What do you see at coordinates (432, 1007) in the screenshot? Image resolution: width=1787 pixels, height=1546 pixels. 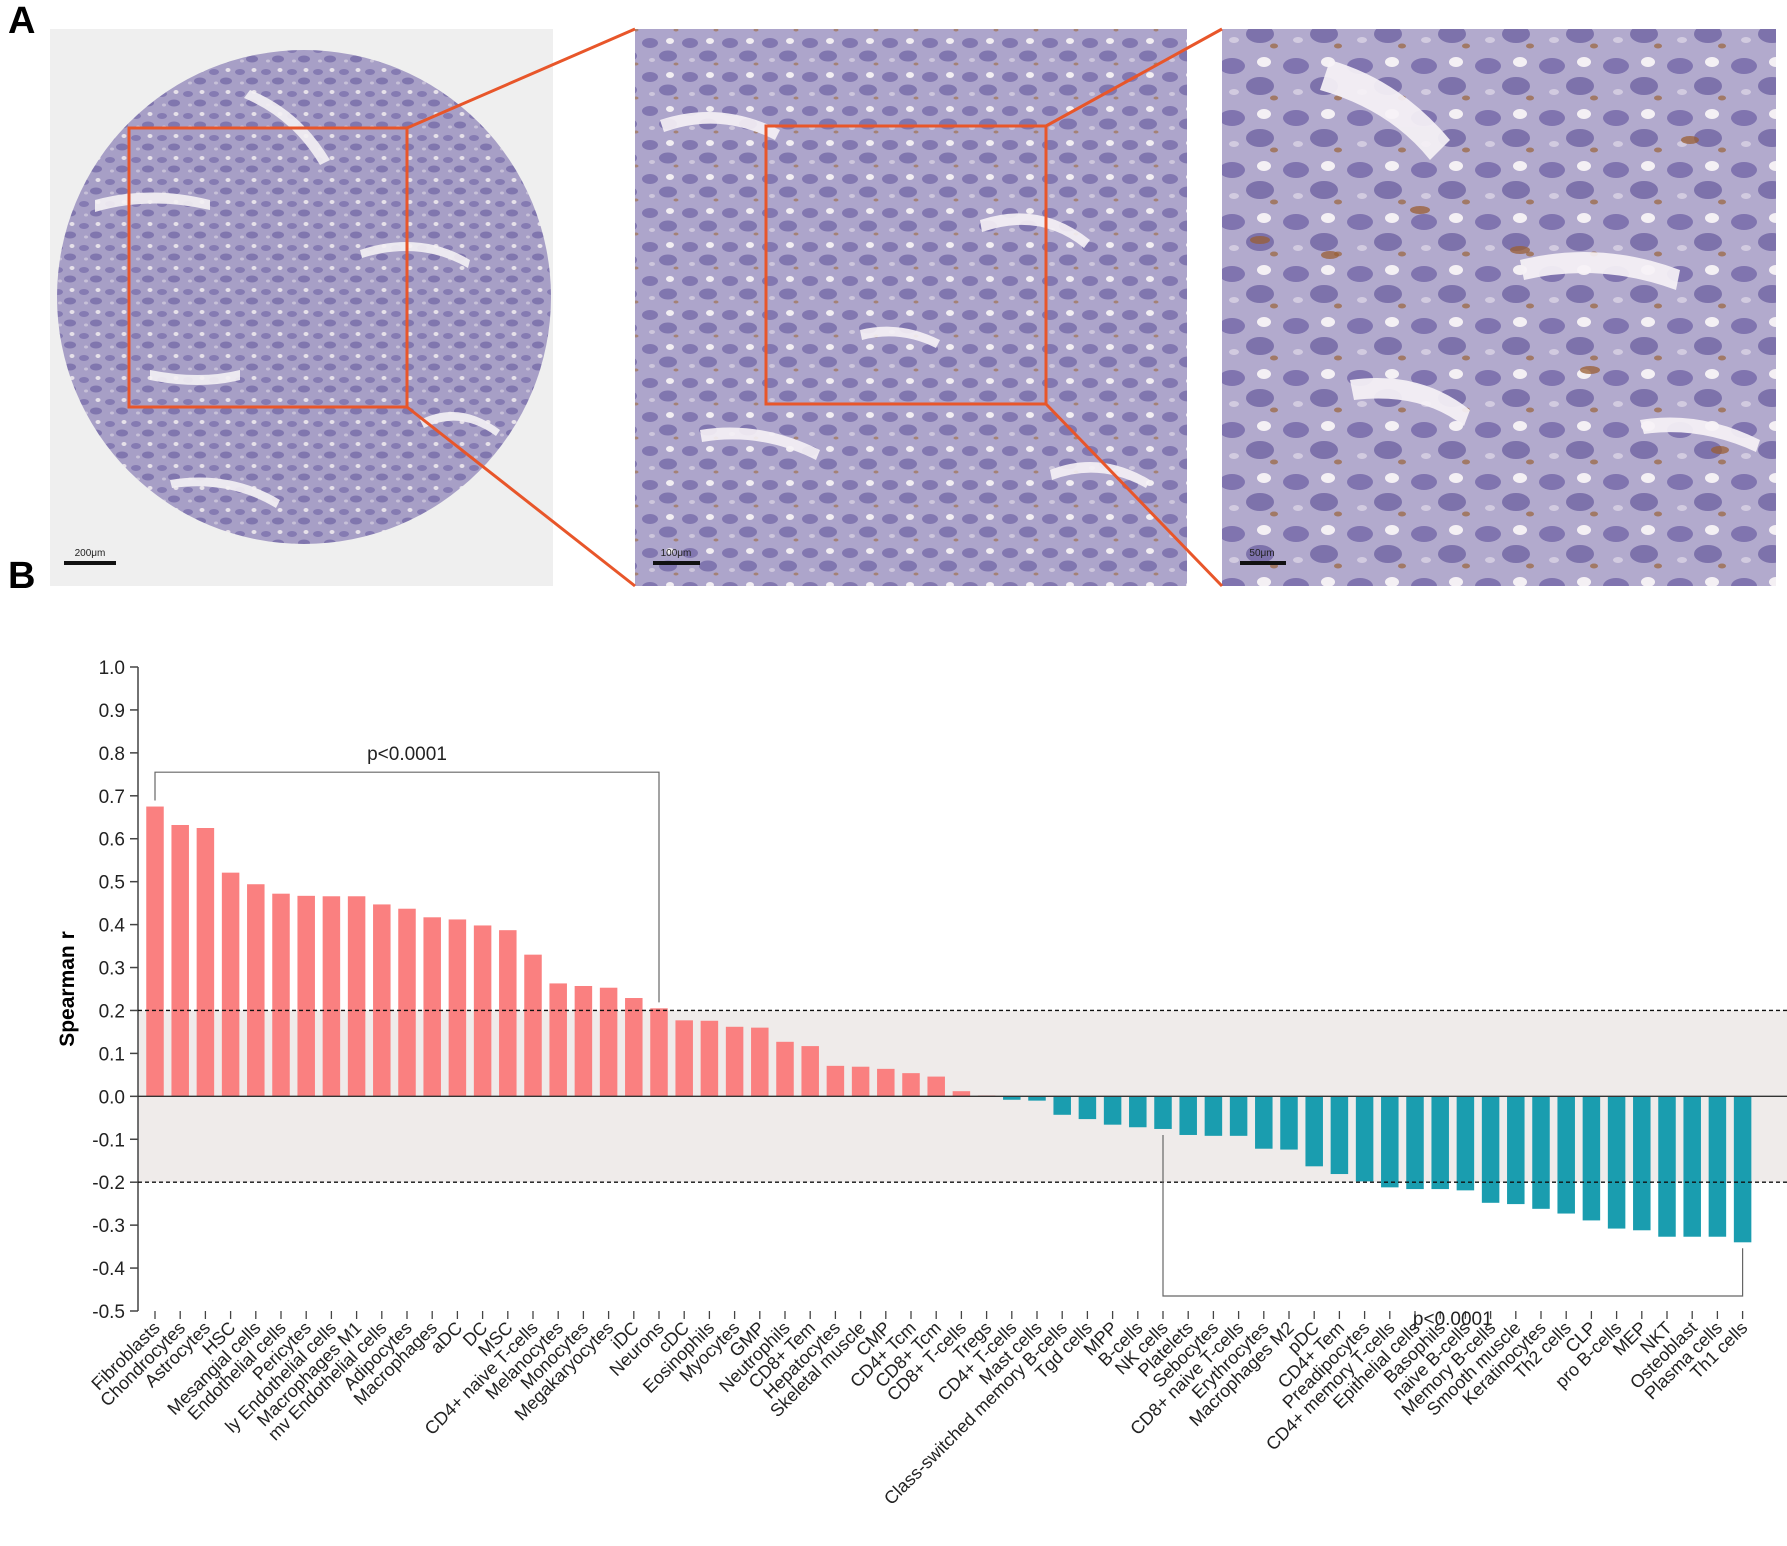 I see `bar-macrophages` at bounding box center [432, 1007].